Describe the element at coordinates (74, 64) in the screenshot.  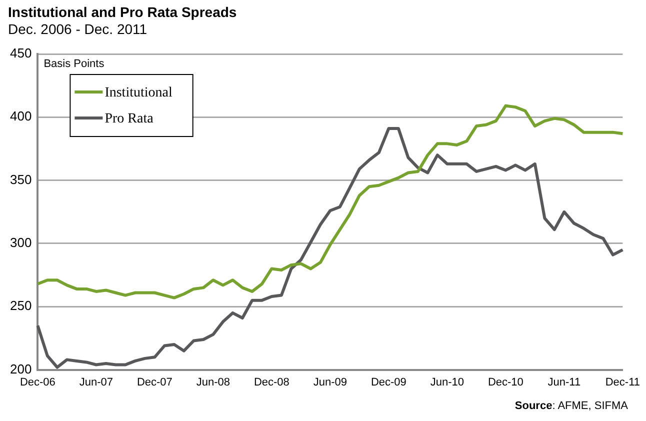
I see `y-axis-title: Basis Points` at that location.